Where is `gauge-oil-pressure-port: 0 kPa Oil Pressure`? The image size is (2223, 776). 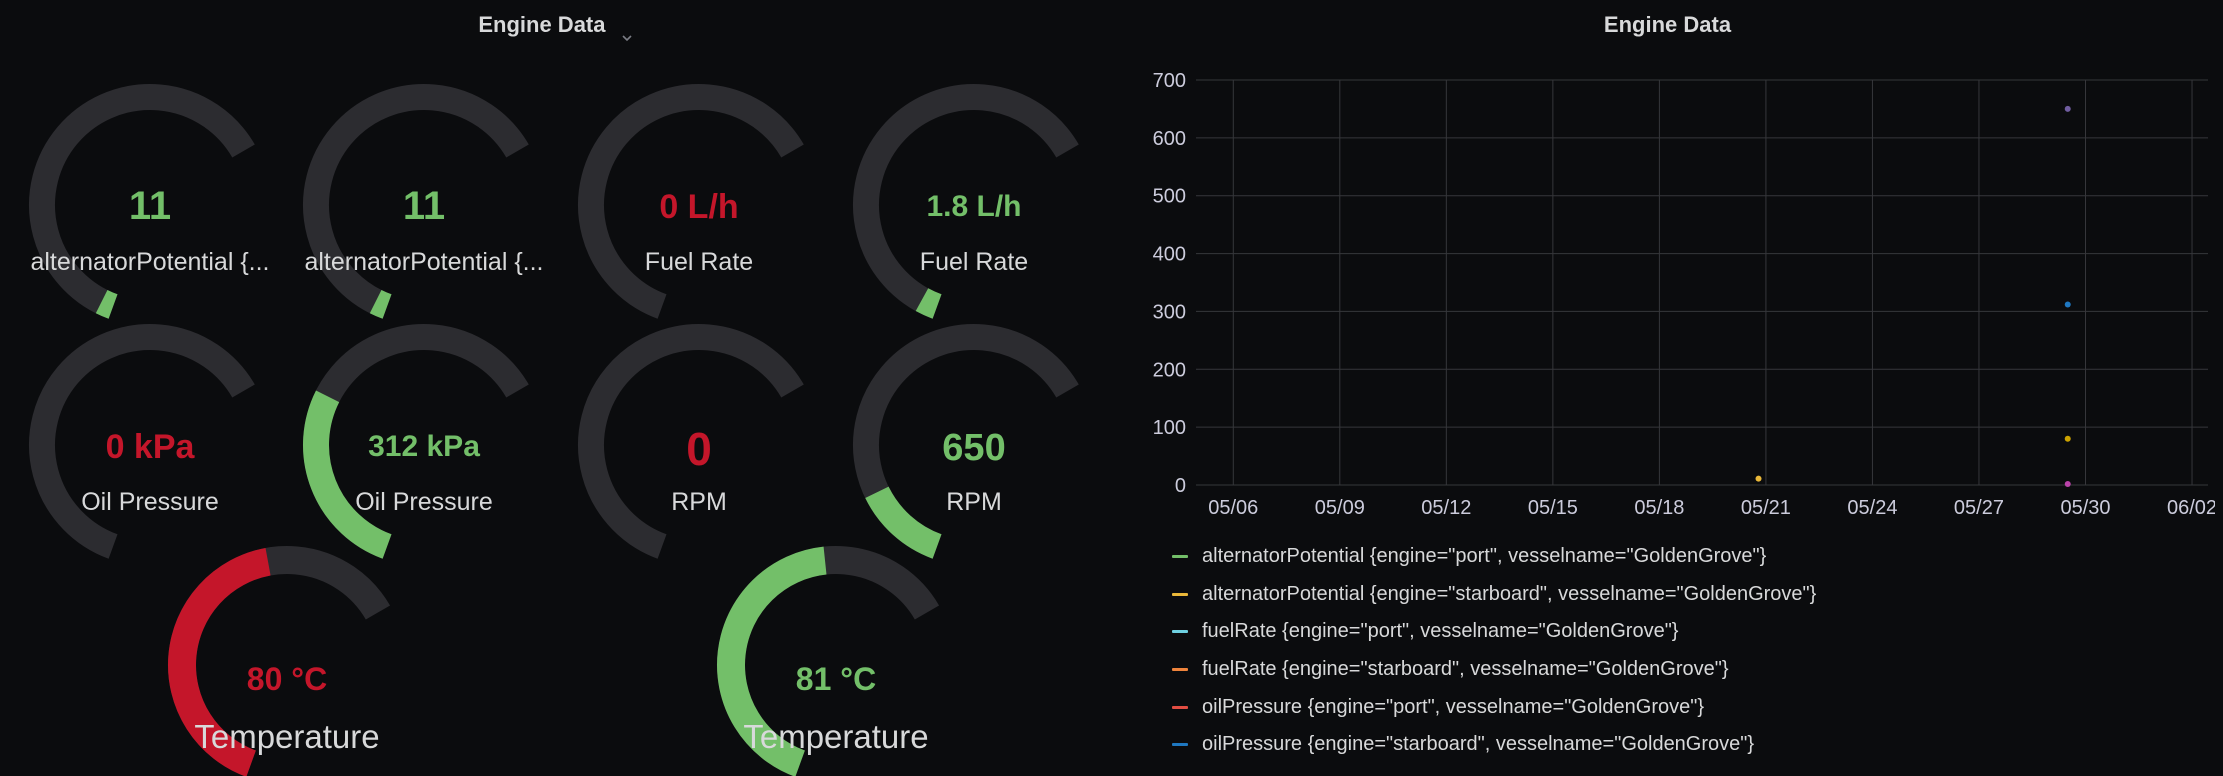 gauge-oil-pressure-port: 0 kPa Oil Pressure is located at coordinates (150, 445).